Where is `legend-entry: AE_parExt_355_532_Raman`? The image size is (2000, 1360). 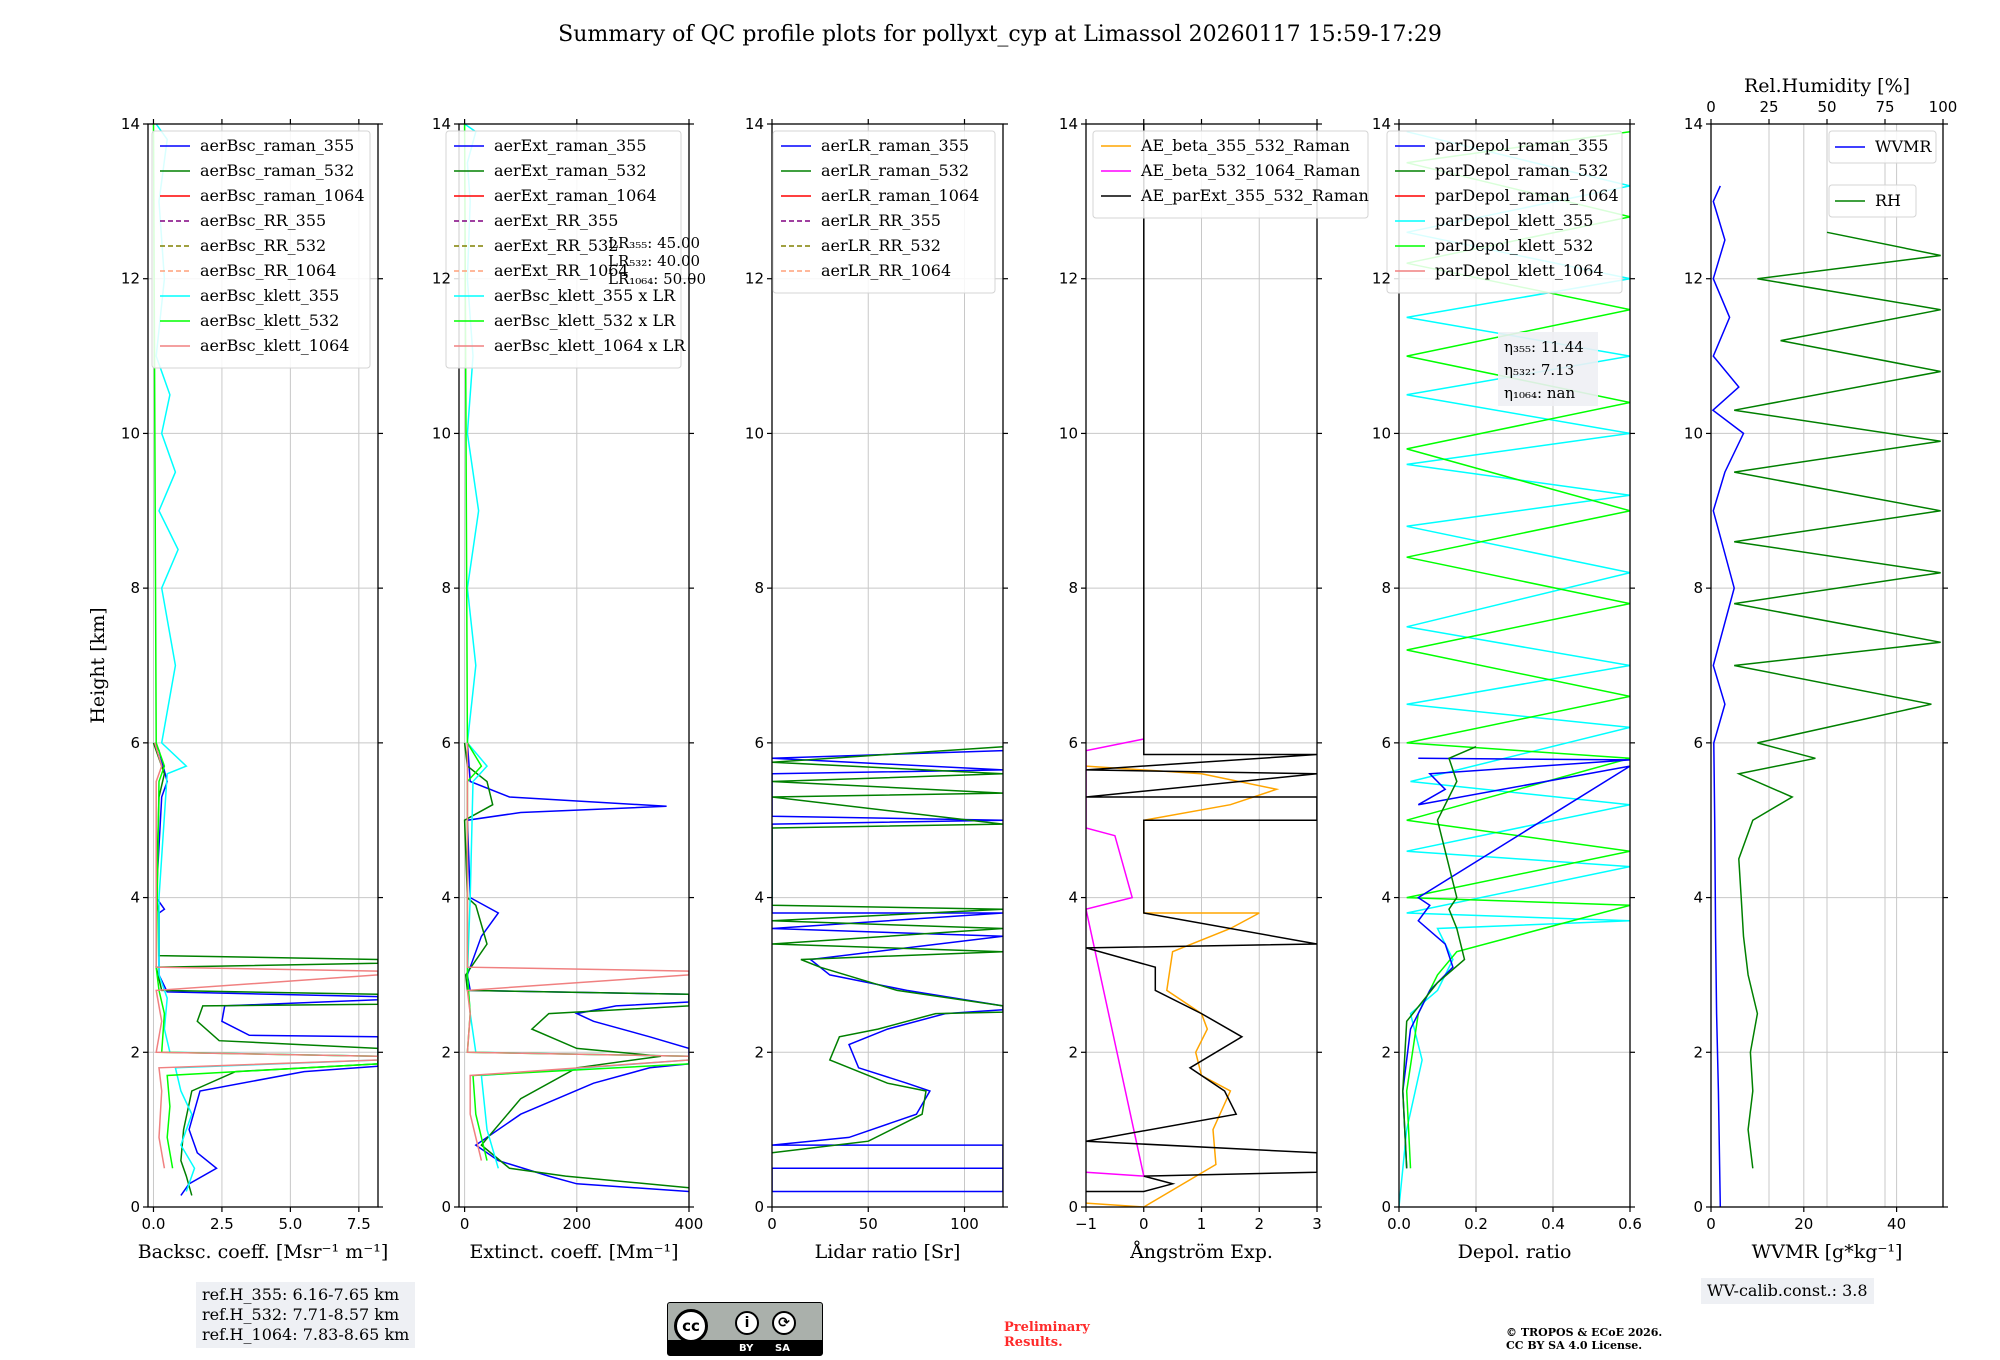 legend-entry: AE_parExt_355_532_Raman is located at coordinates (1254, 195).